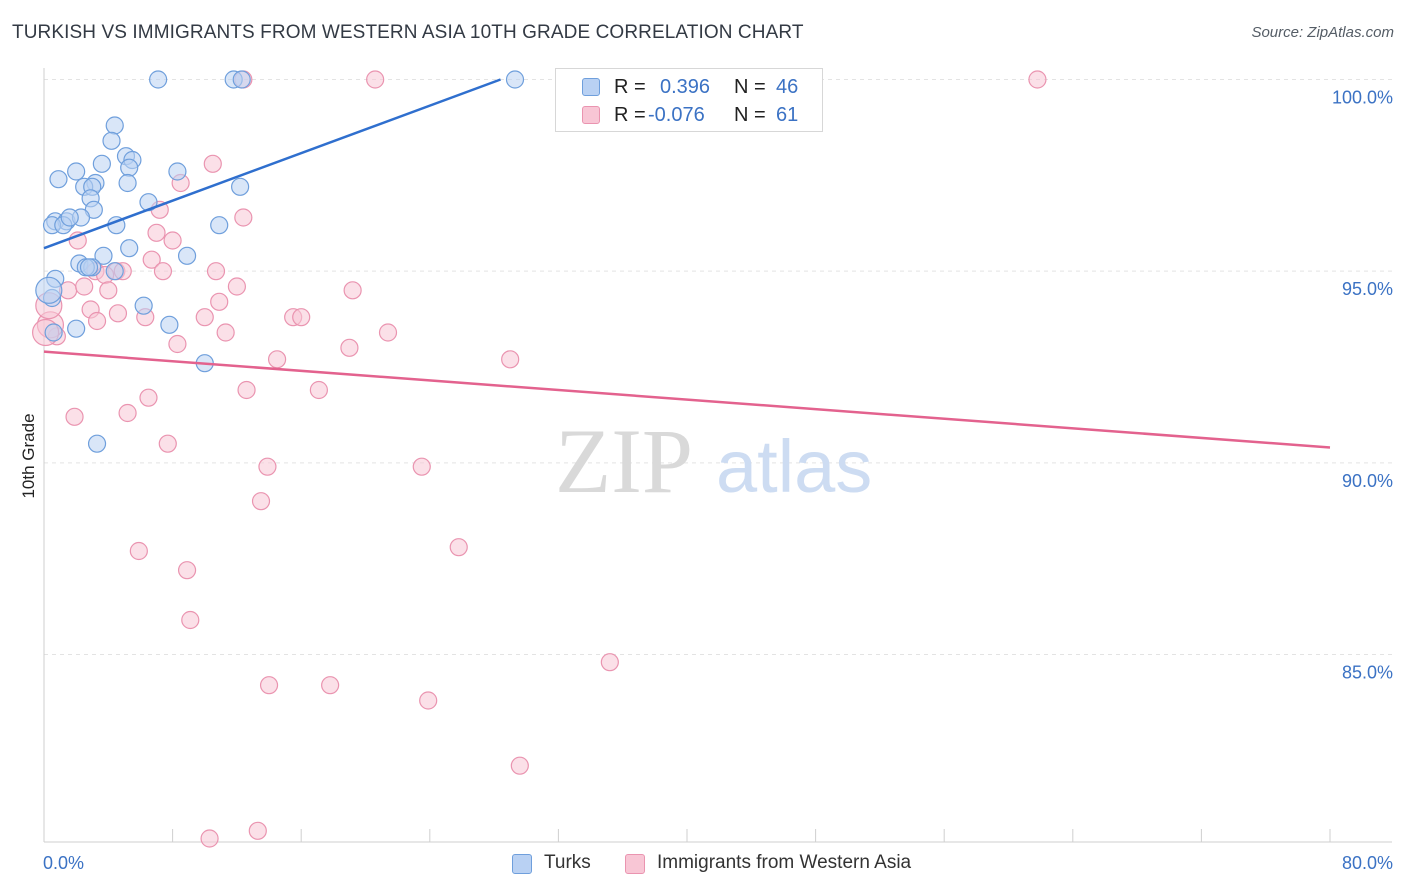  I want to click on western-asia-legend-label: Immigrants from Western Asia, so click(784, 862).